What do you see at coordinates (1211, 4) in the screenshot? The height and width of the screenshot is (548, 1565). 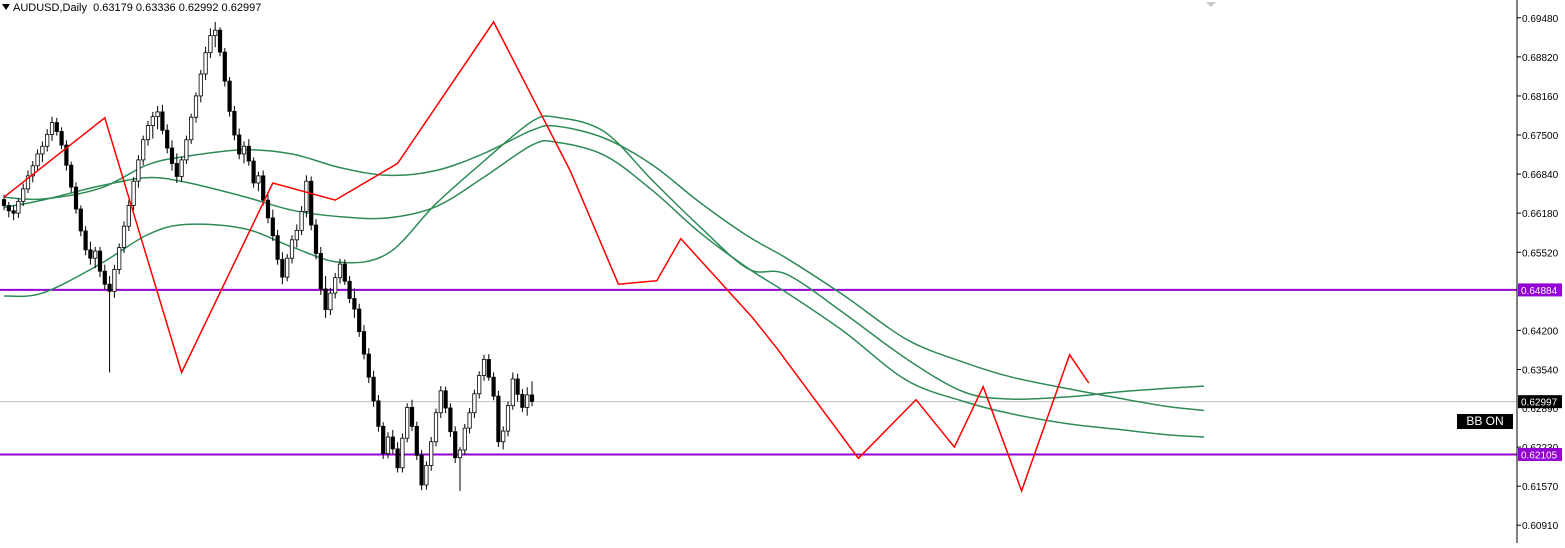 I see `collapse-arrow-icon` at bounding box center [1211, 4].